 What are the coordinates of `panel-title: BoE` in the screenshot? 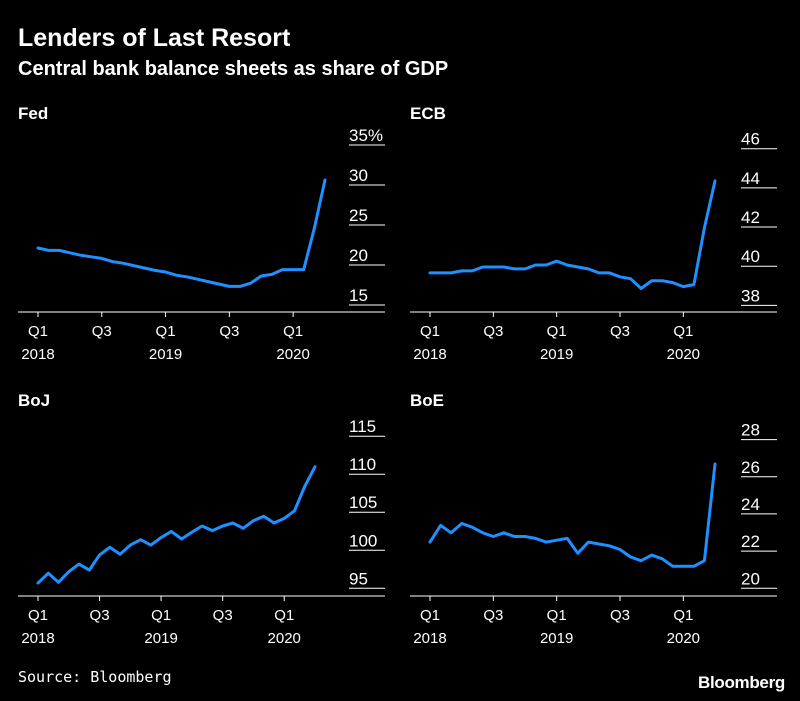 It's located at (427, 400).